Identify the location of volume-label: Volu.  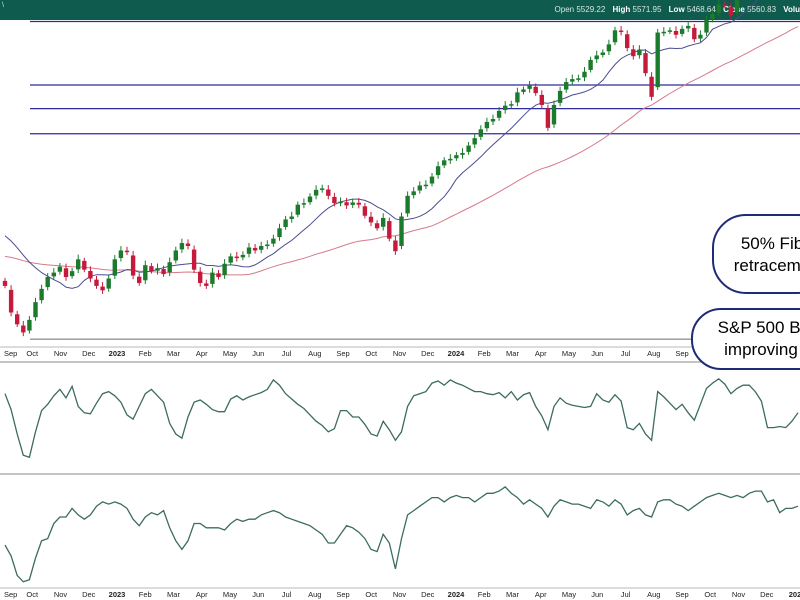
(791, 9).